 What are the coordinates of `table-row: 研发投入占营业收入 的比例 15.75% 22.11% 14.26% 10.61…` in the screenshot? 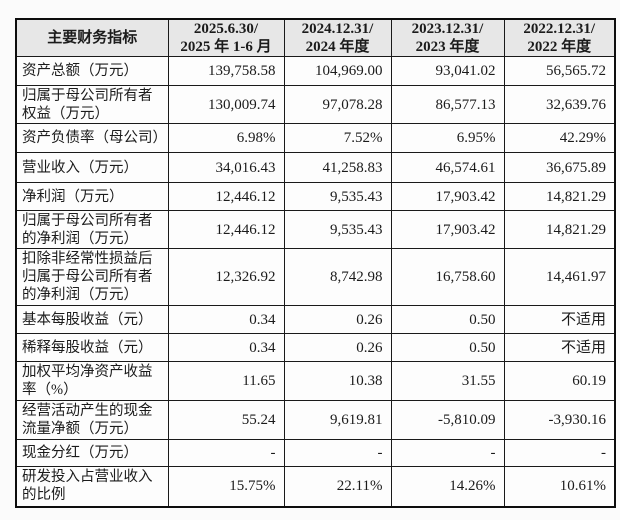 It's located at (315, 486).